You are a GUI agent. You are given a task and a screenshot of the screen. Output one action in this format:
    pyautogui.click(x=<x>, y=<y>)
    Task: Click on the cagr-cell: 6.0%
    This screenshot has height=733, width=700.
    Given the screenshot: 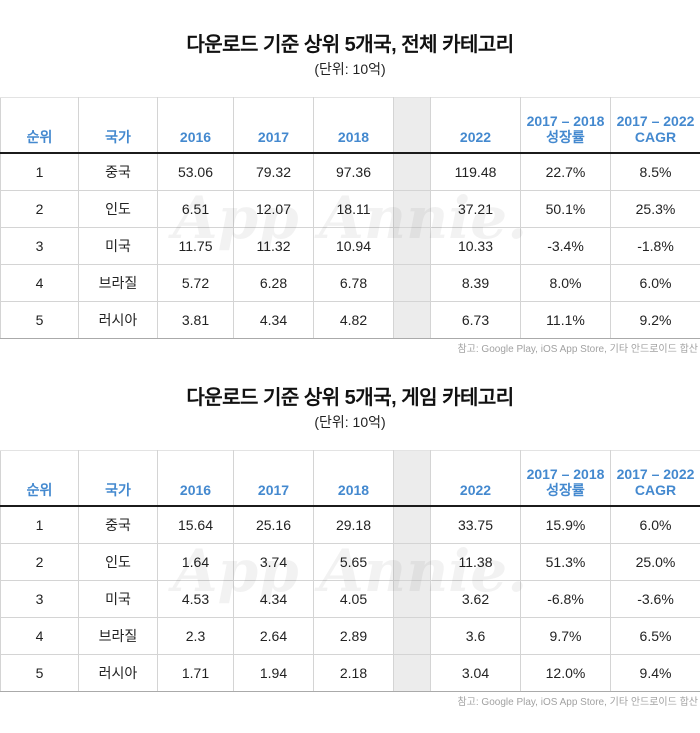 What is the action you would take?
    pyautogui.click(x=655, y=283)
    